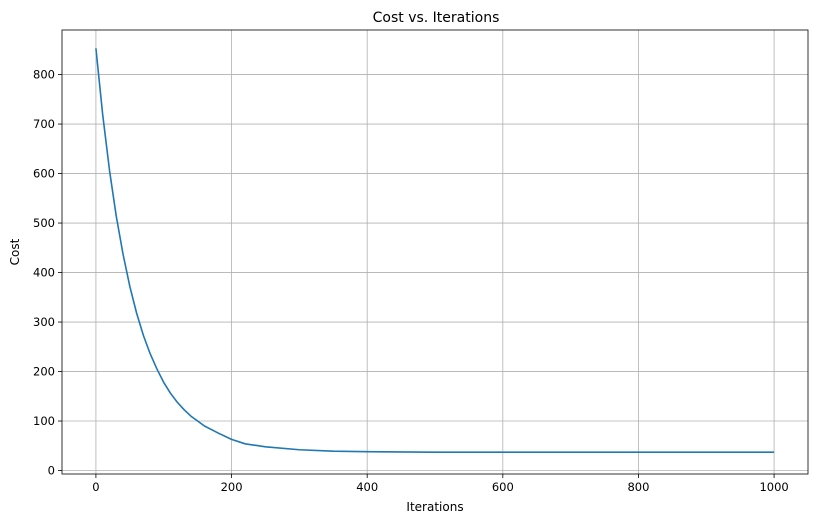 The height and width of the screenshot is (523, 816). I want to click on y-tick-label: 400, so click(44, 273).